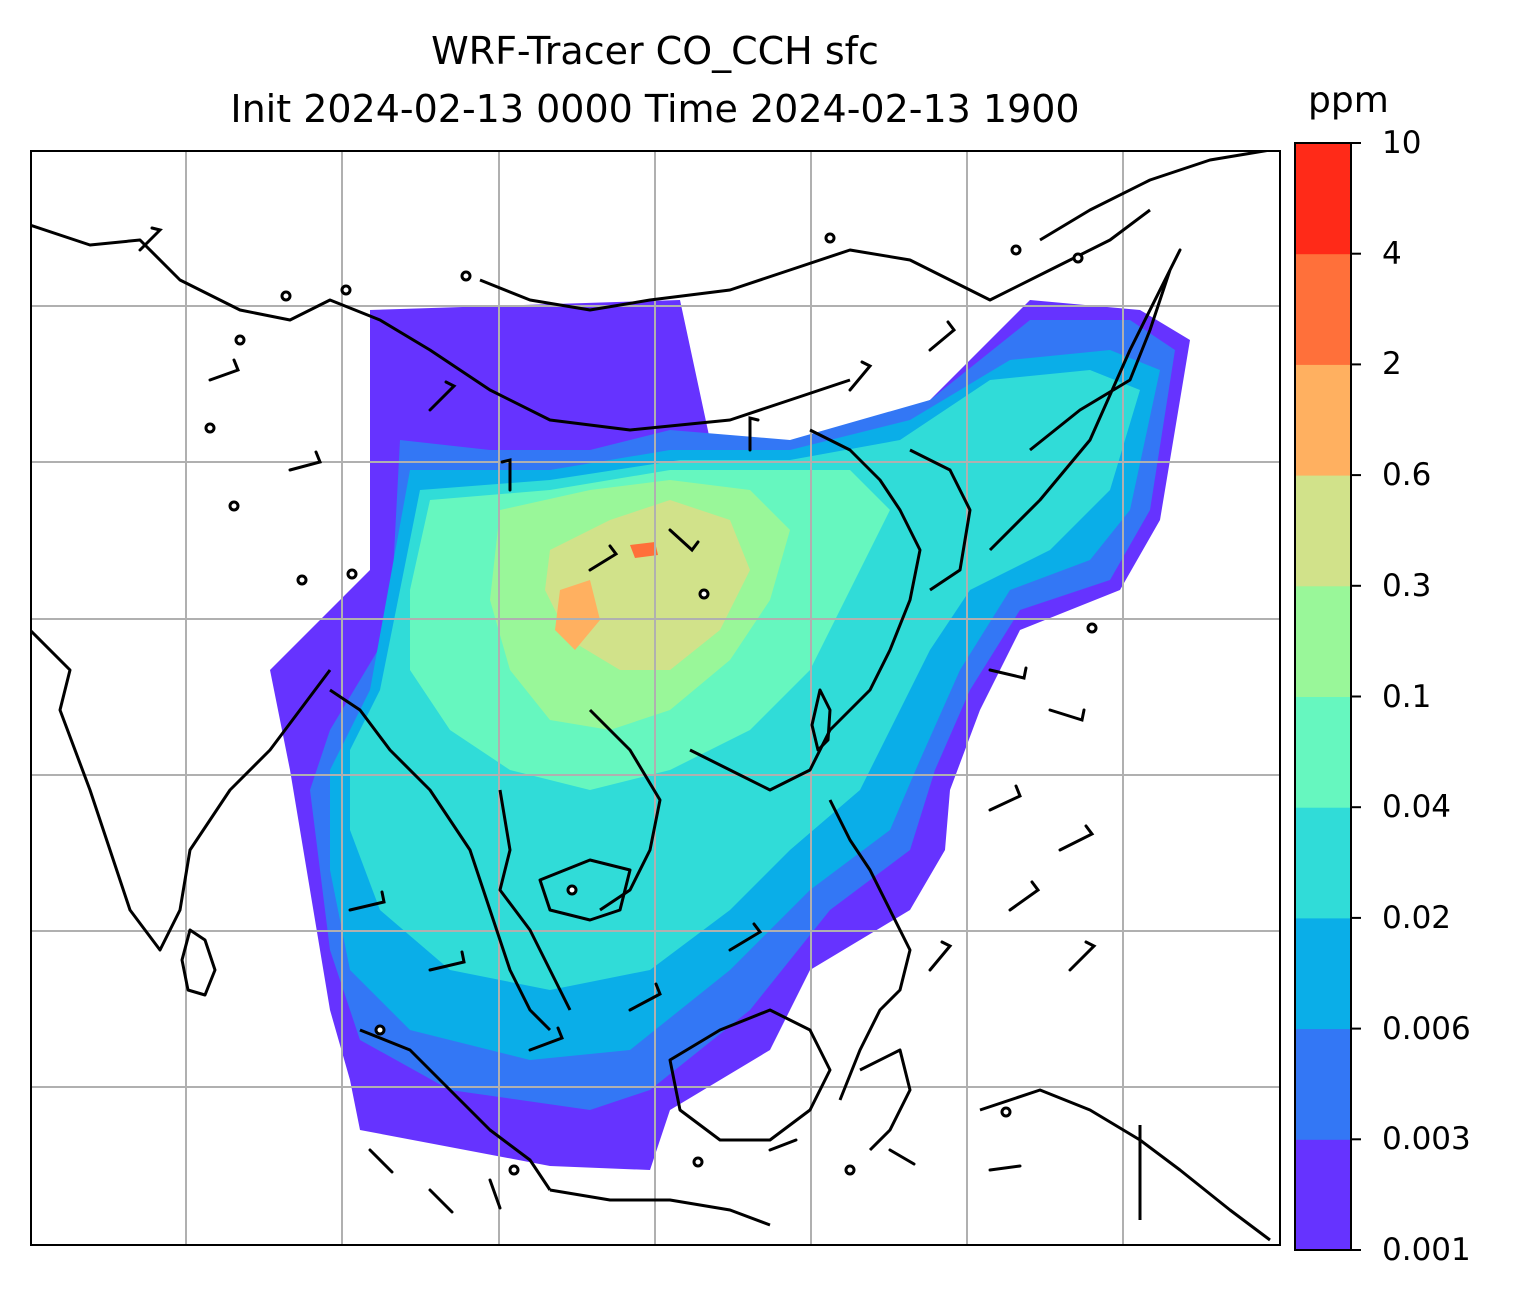 This screenshot has height=1306, width=1528. I want to click on colorbar, so click(1327, 696).